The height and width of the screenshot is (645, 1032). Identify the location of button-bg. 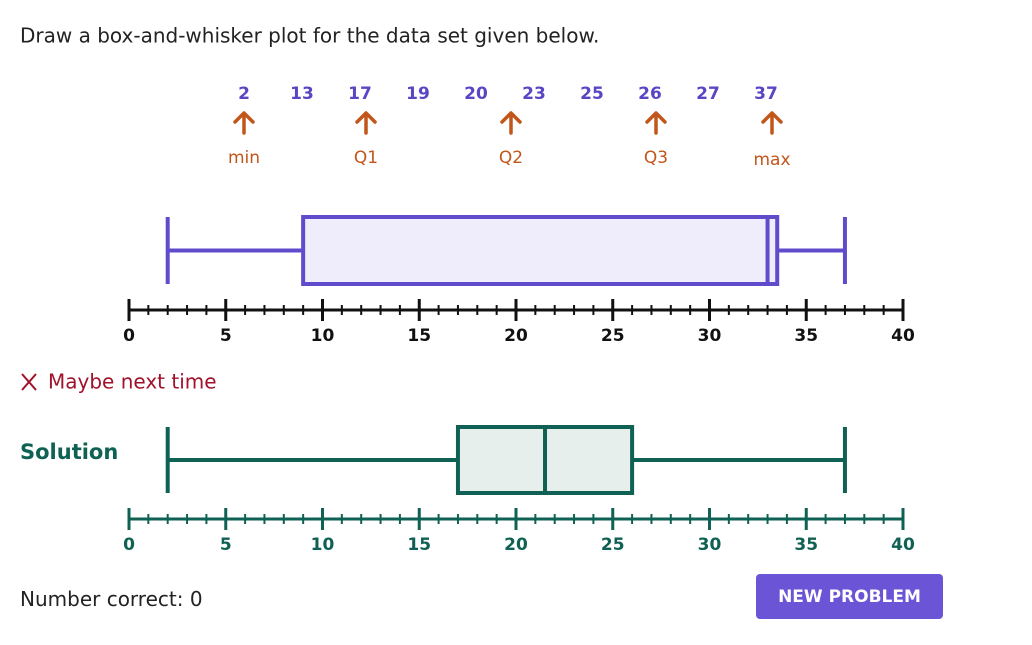
(849, 596).